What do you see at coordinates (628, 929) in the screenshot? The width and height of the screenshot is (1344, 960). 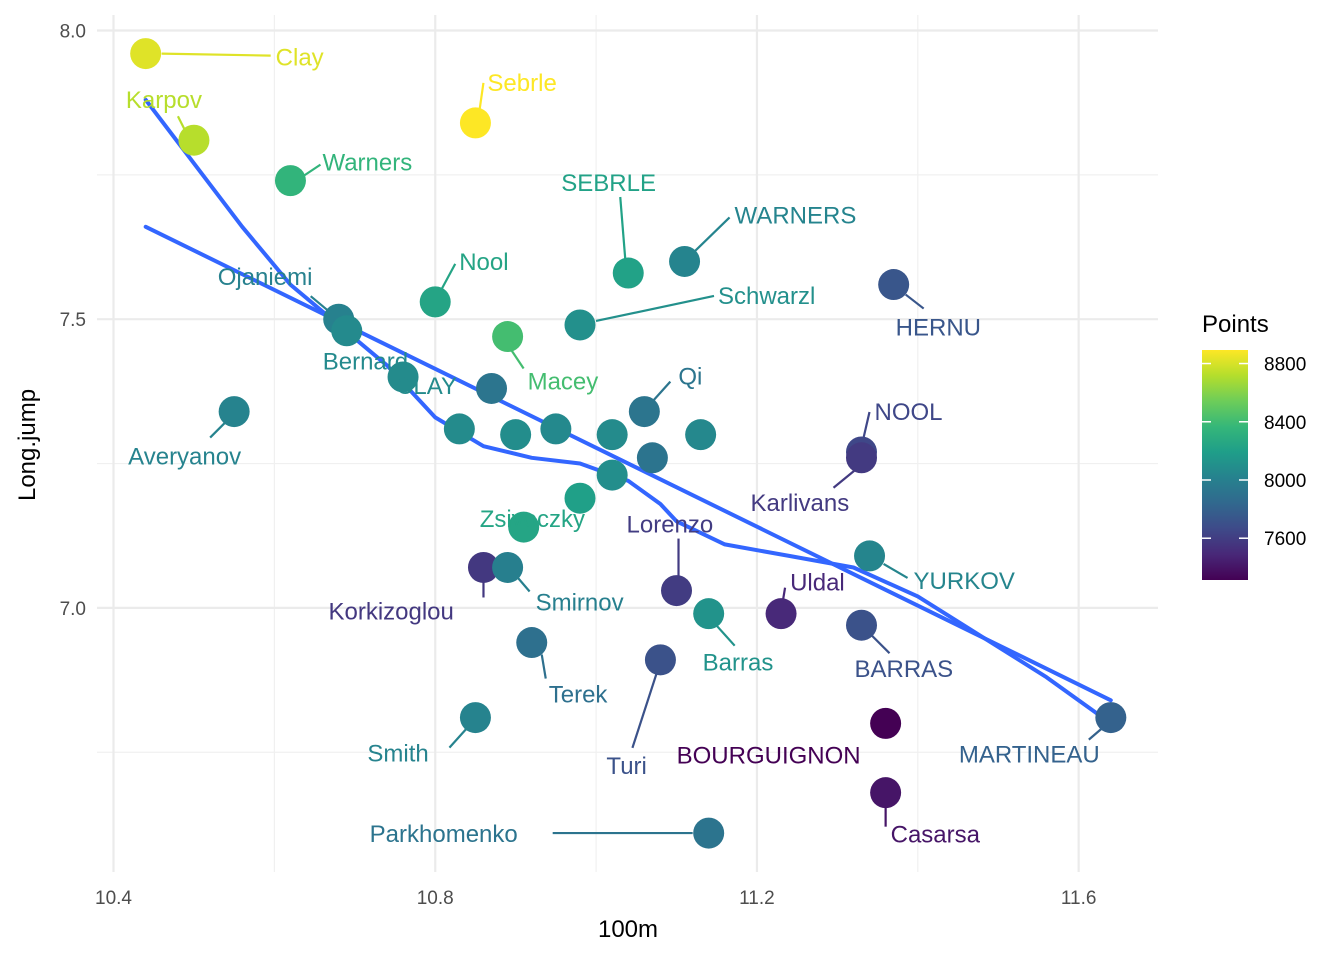 I see `x-axis-title: 100m` at bounding box center [628, 929].